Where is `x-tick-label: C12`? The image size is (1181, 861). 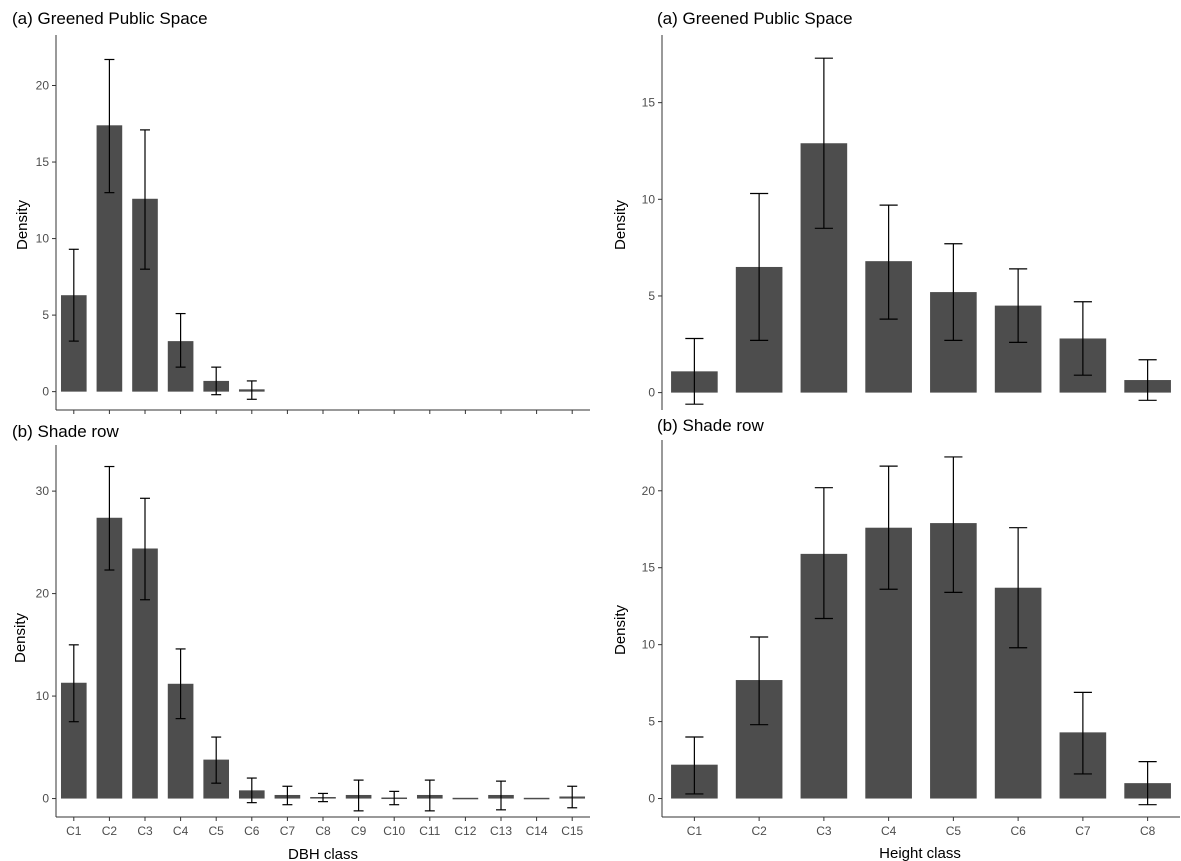
x-tick-label: C12 is located at coordinates (465, 831).